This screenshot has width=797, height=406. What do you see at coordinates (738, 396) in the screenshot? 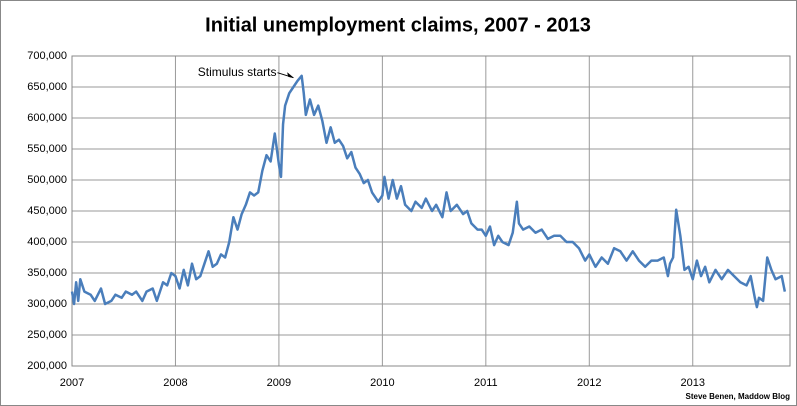
I see `source: Steve Benen, Maddow Blog` at bounding box center [738, 396].